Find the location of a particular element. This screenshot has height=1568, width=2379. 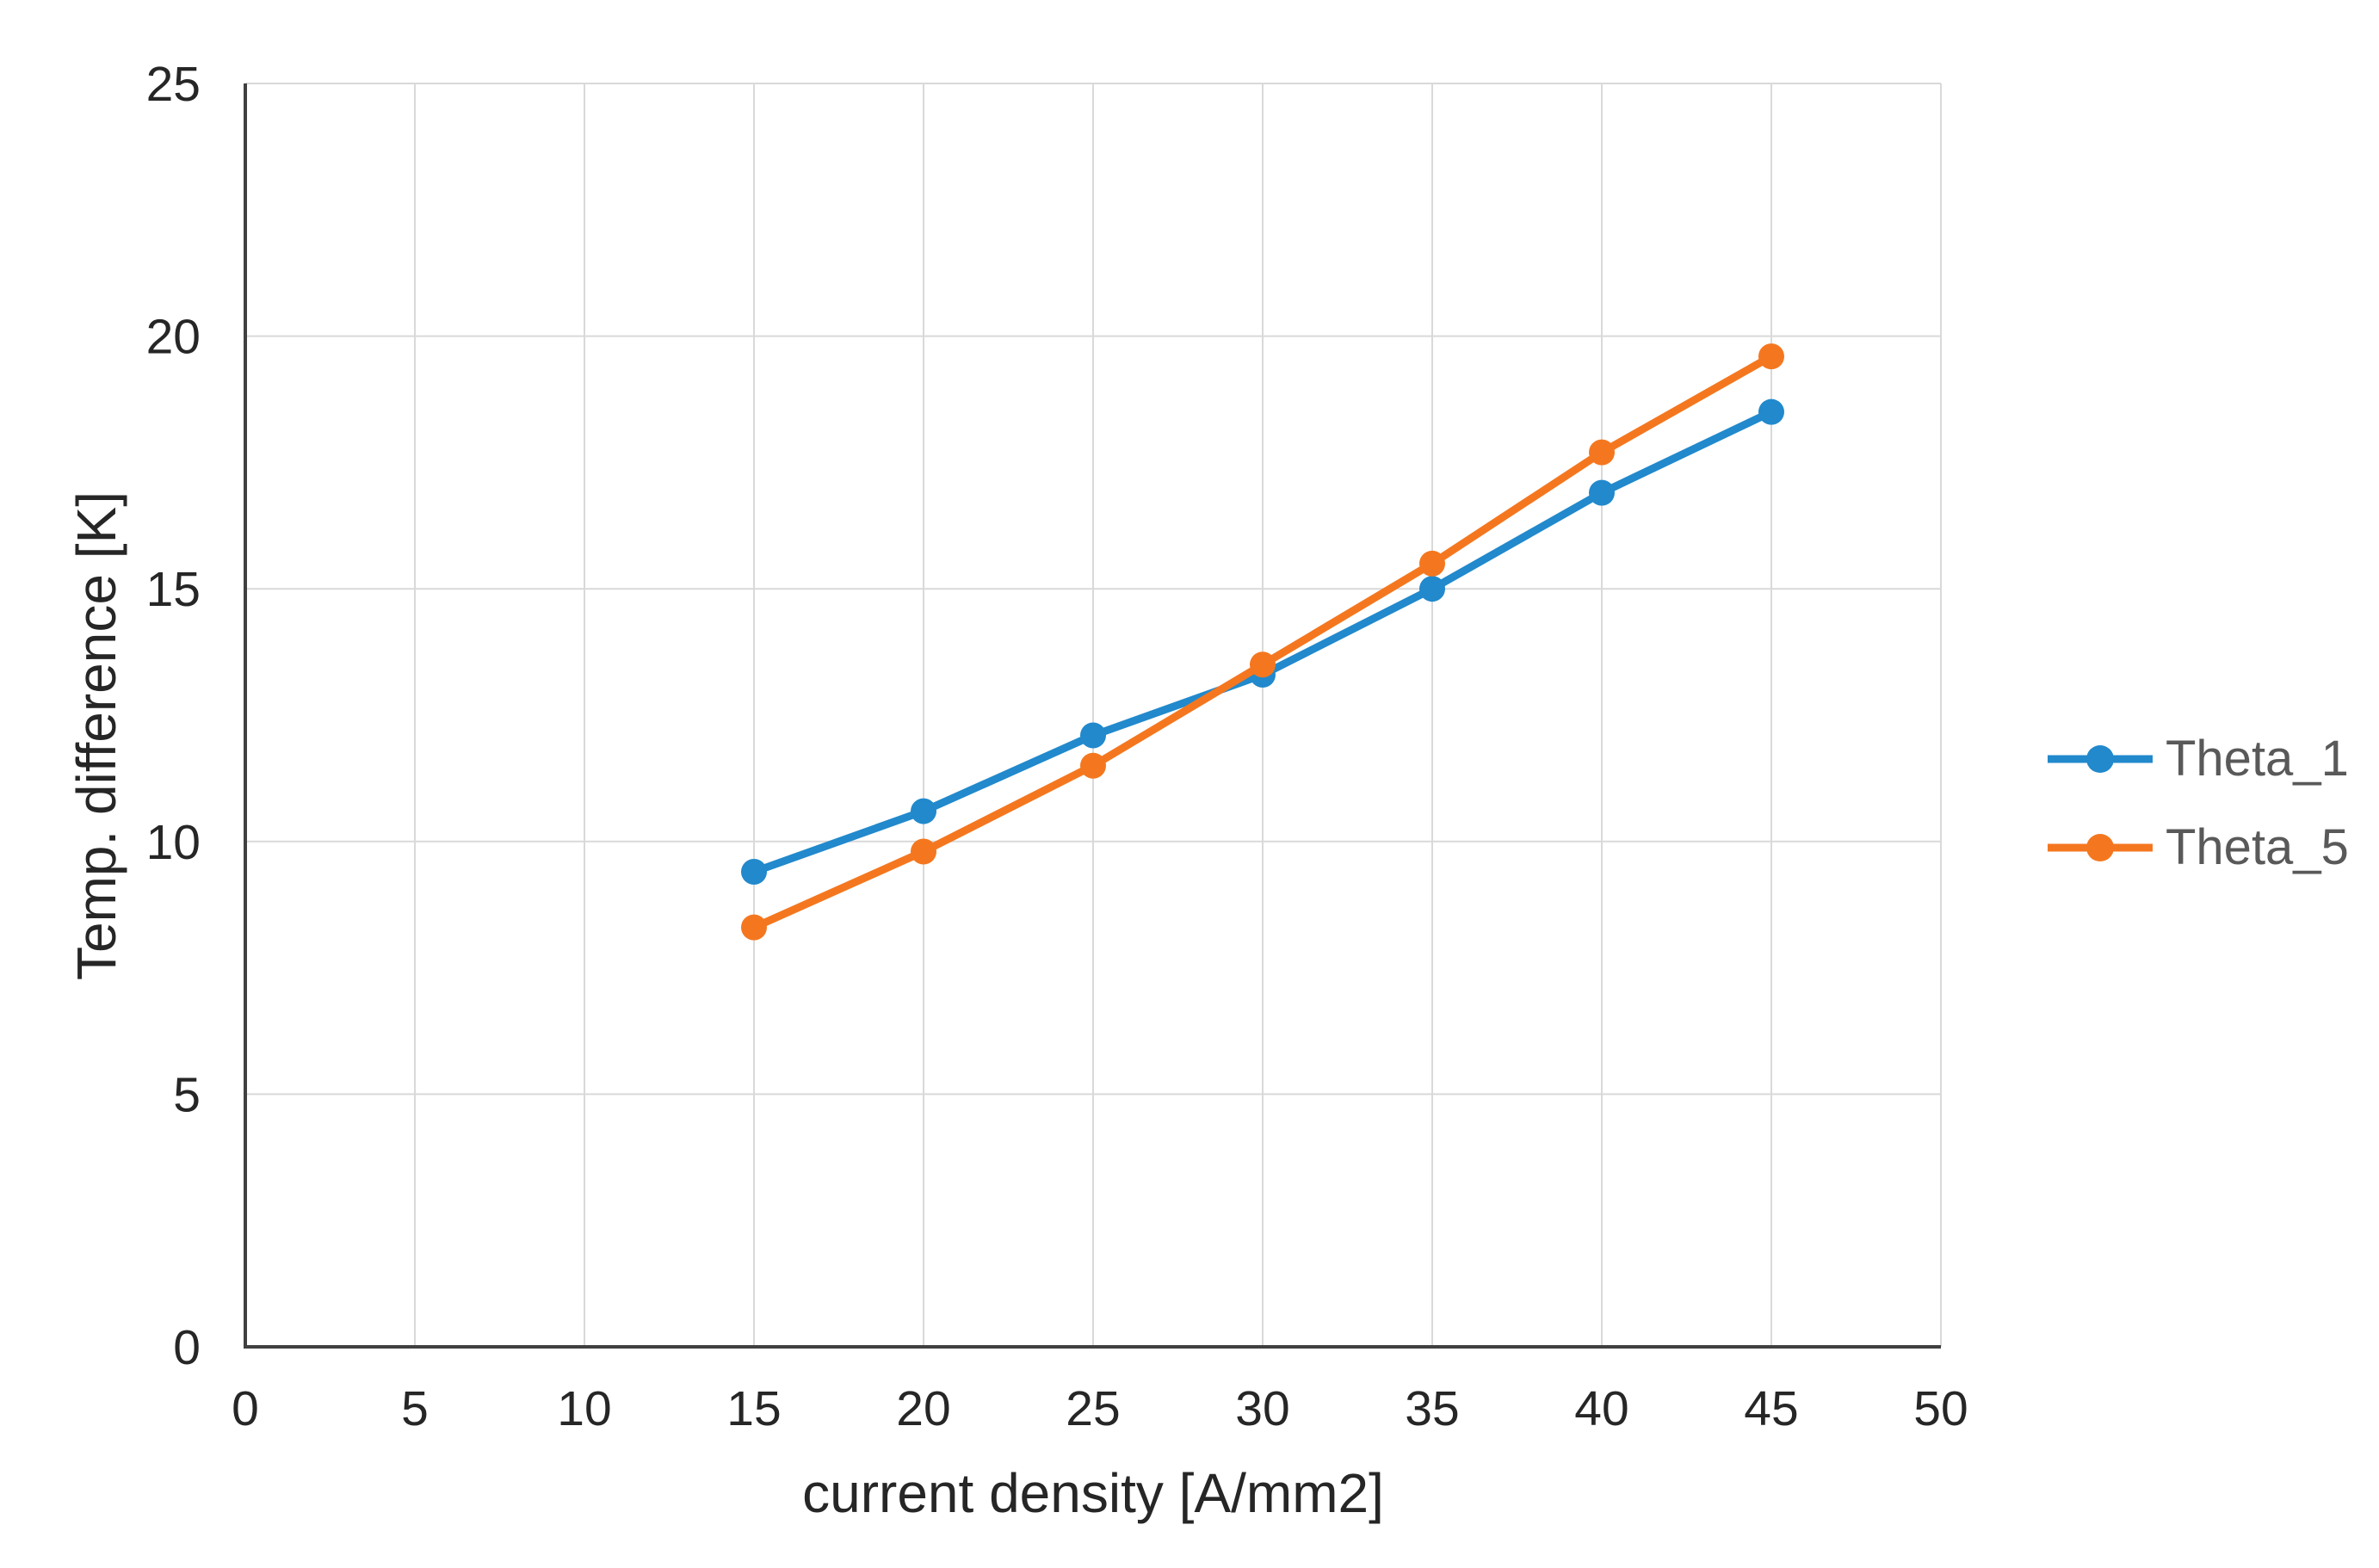

y-tick-label-20: 20 is located at coordinates (173, 337).